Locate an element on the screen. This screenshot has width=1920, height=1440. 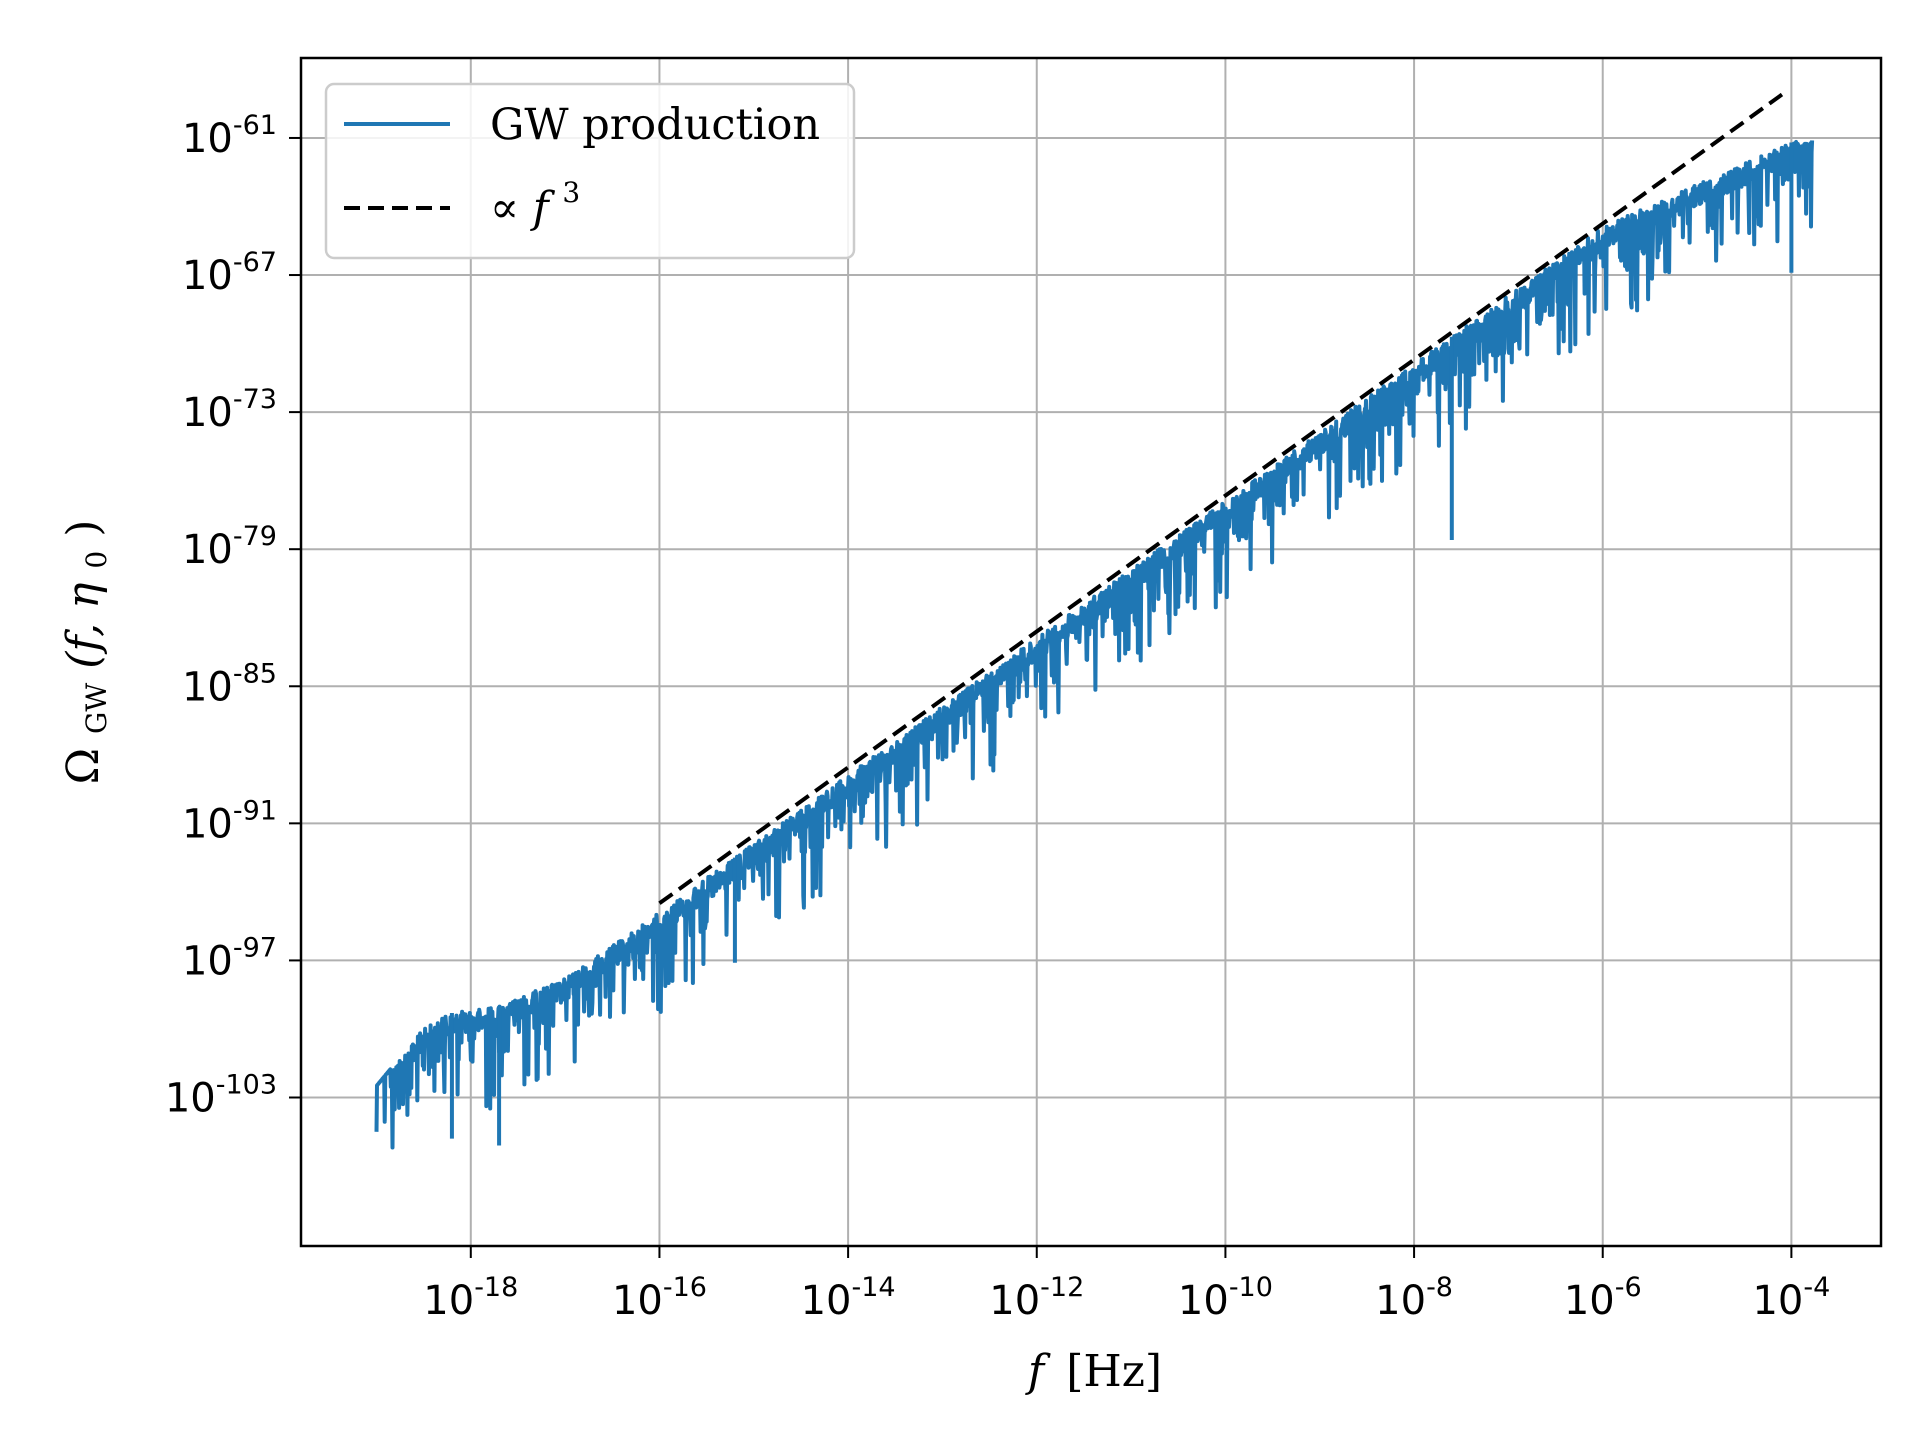
x-tick-label-exp-7: -4 is located at coordinates (1816, 1287).